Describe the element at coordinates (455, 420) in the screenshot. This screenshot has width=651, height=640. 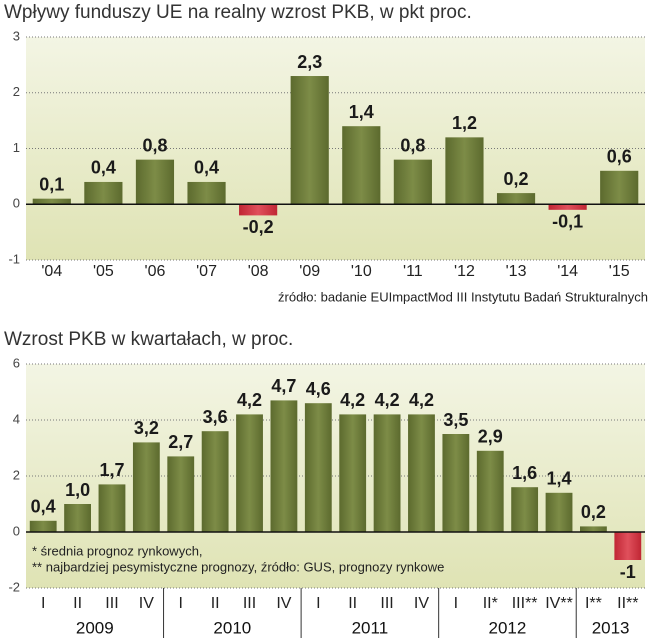
I see `value-label: 3,5` at that location.